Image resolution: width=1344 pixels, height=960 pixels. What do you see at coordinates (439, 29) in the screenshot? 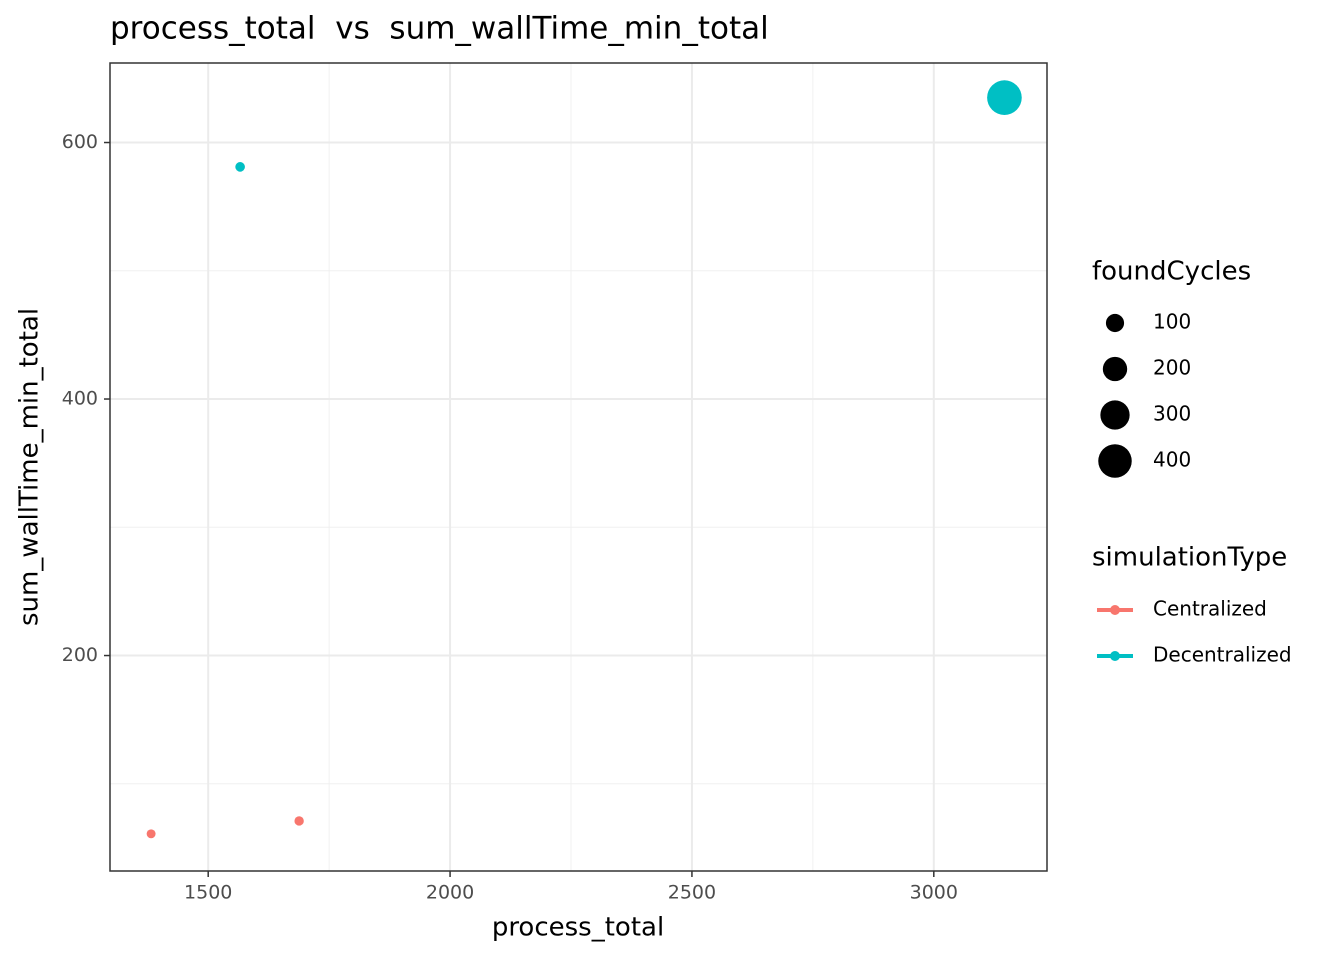
I see `chart-title: process_total vs sum_wallTime_min_total` at bounding box center [439, 29].